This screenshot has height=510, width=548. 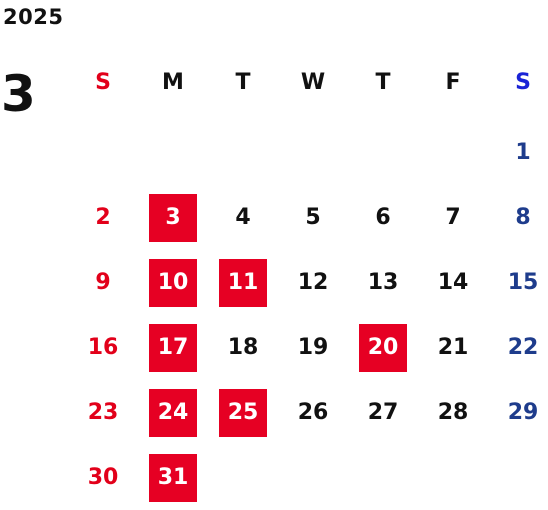 I want to click on day-cell: 2, so click(x=103, y=217).